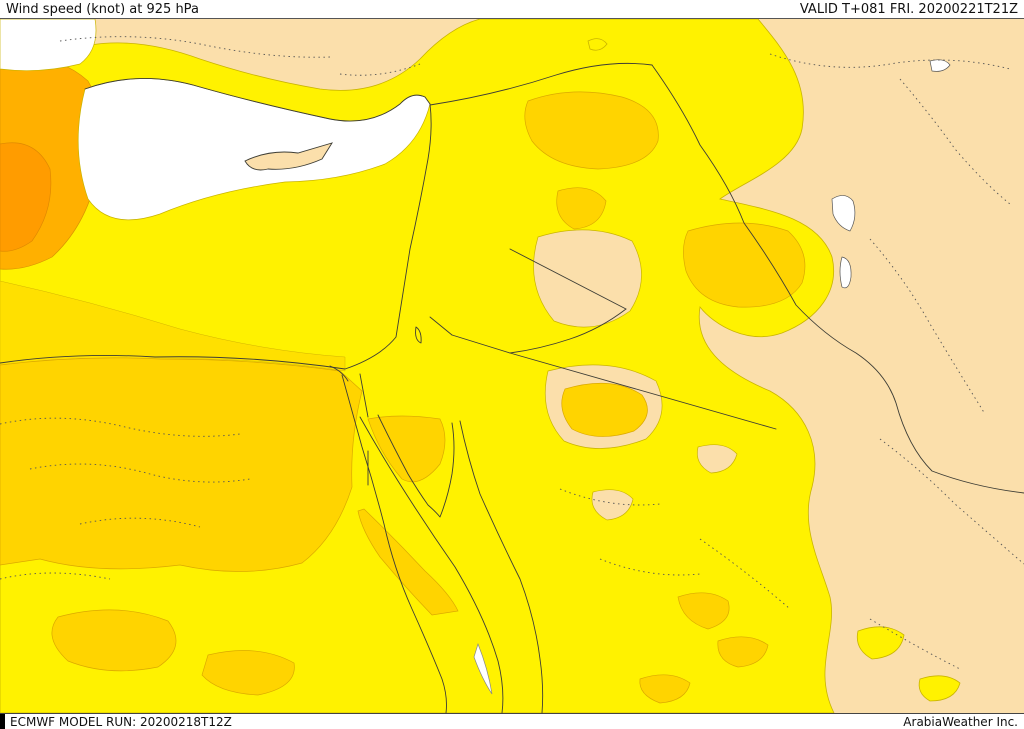 Image resolution: width=1024 pixels, height=729 pixels. I want to click on credit-label: ArabiaWeather Inc., so click(960, 721).